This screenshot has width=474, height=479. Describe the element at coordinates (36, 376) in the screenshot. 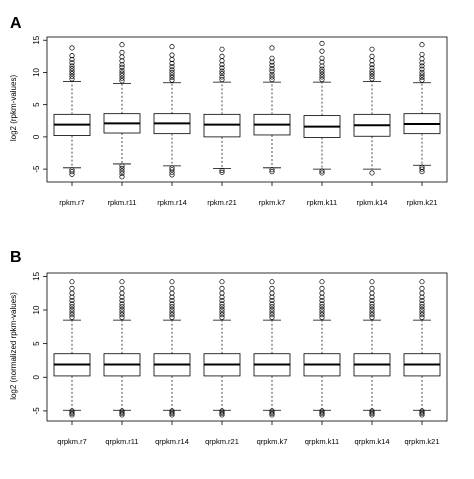

I see `y-tick-label: 0` at that location.